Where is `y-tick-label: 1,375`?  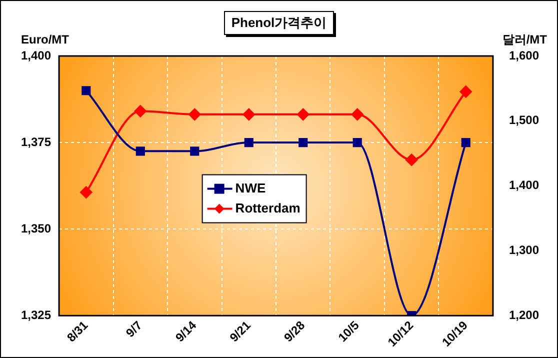 y-tick-label: 1,375 is located at coordinates (36, 141).